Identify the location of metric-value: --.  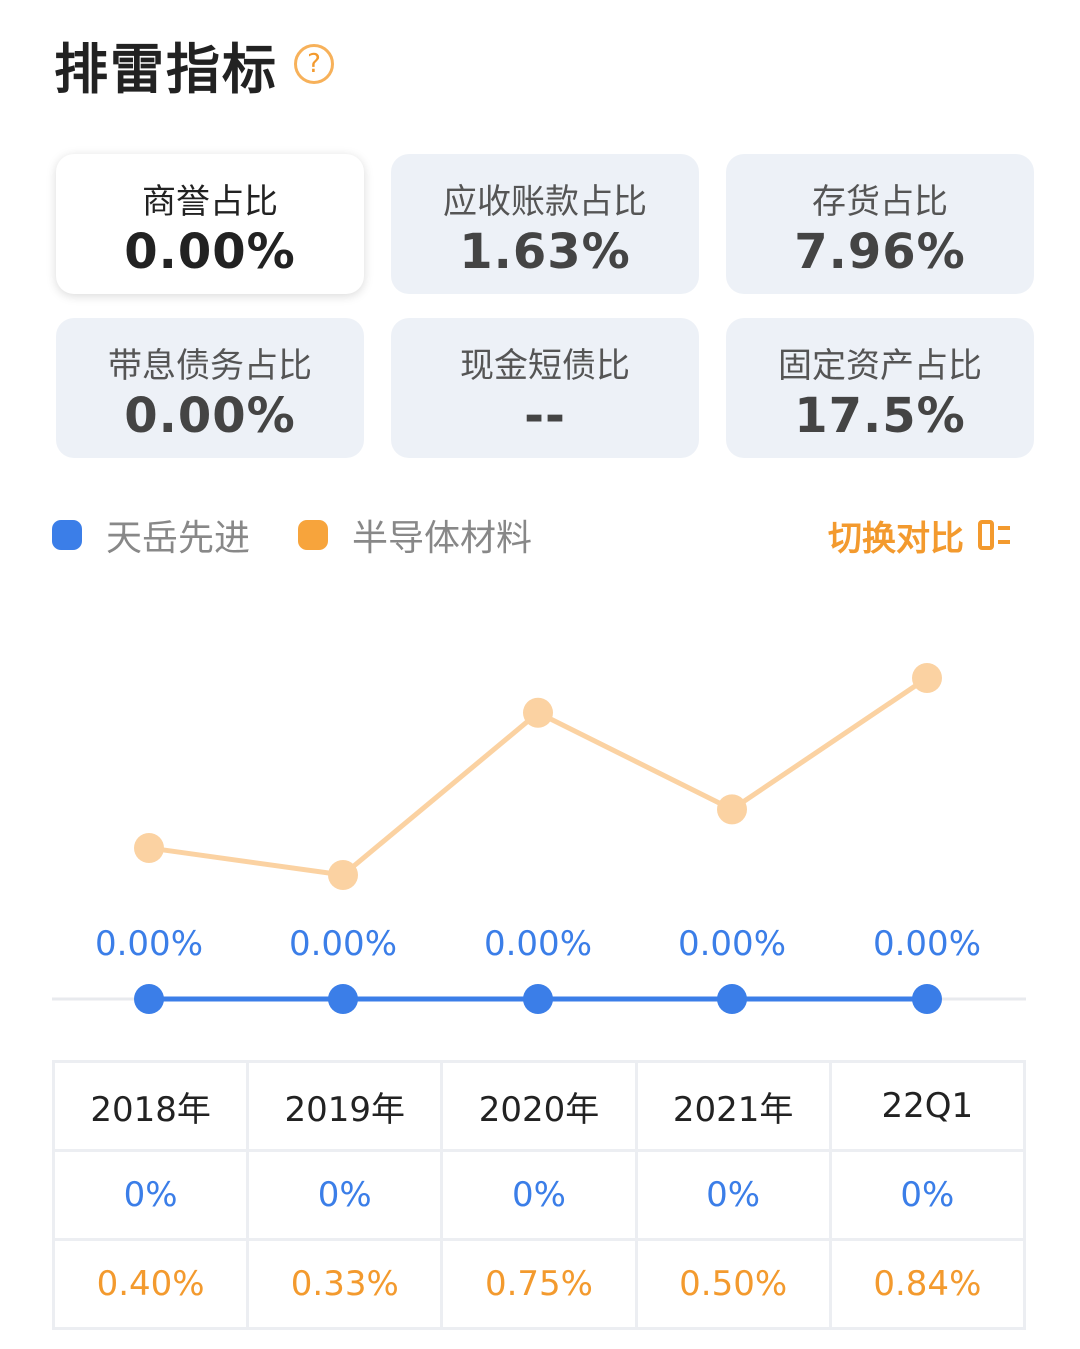
(545, 416).